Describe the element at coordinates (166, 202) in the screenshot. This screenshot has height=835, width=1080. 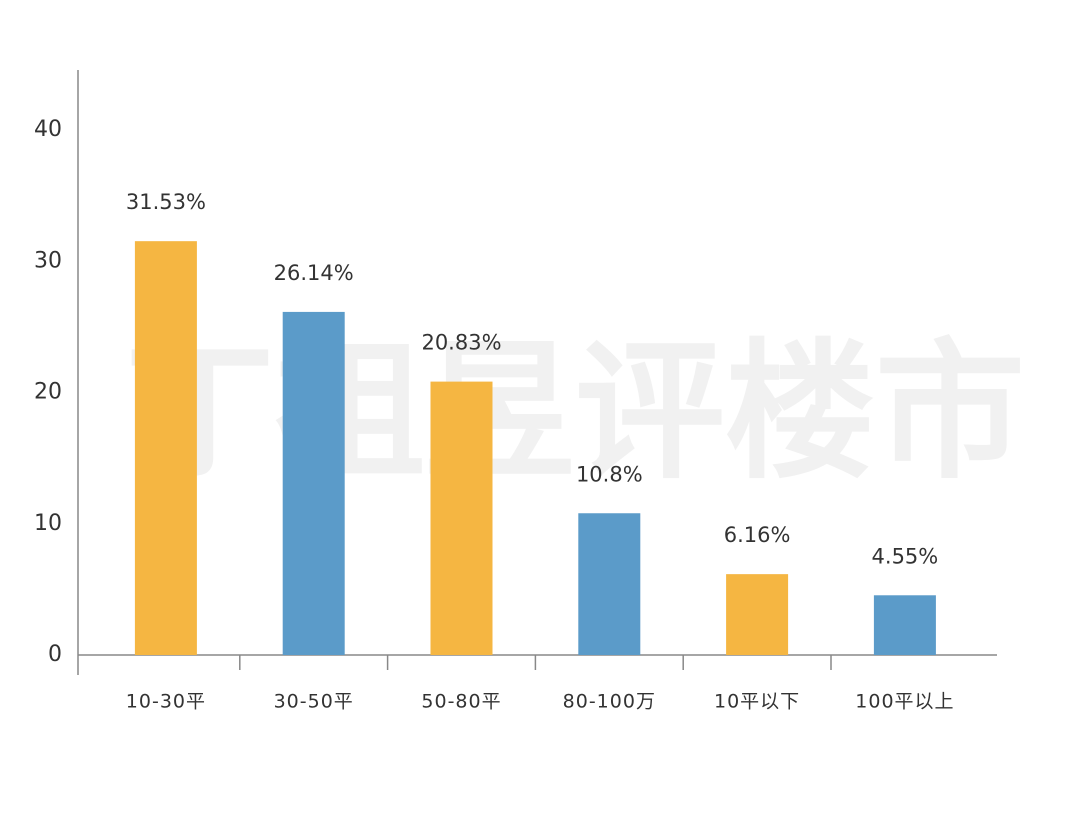
I see `data-label: 31.53%` at that location.